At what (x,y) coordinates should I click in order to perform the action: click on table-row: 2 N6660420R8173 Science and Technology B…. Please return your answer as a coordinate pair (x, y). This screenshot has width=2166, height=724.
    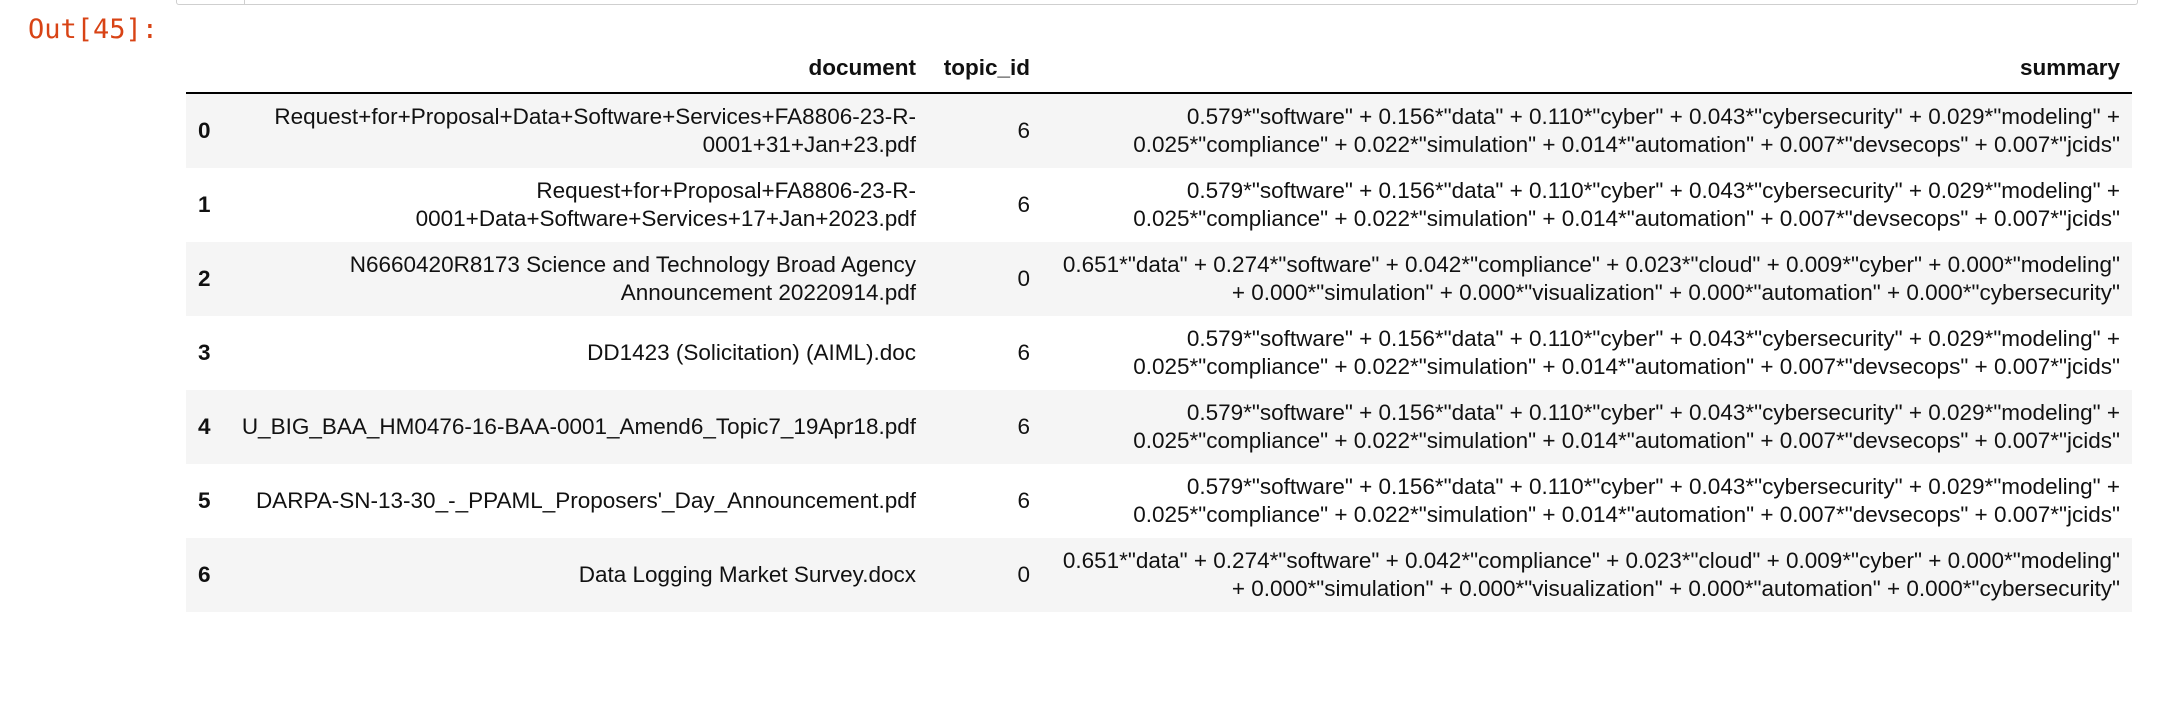
    Looking at the image, I should click on (1159, 279).